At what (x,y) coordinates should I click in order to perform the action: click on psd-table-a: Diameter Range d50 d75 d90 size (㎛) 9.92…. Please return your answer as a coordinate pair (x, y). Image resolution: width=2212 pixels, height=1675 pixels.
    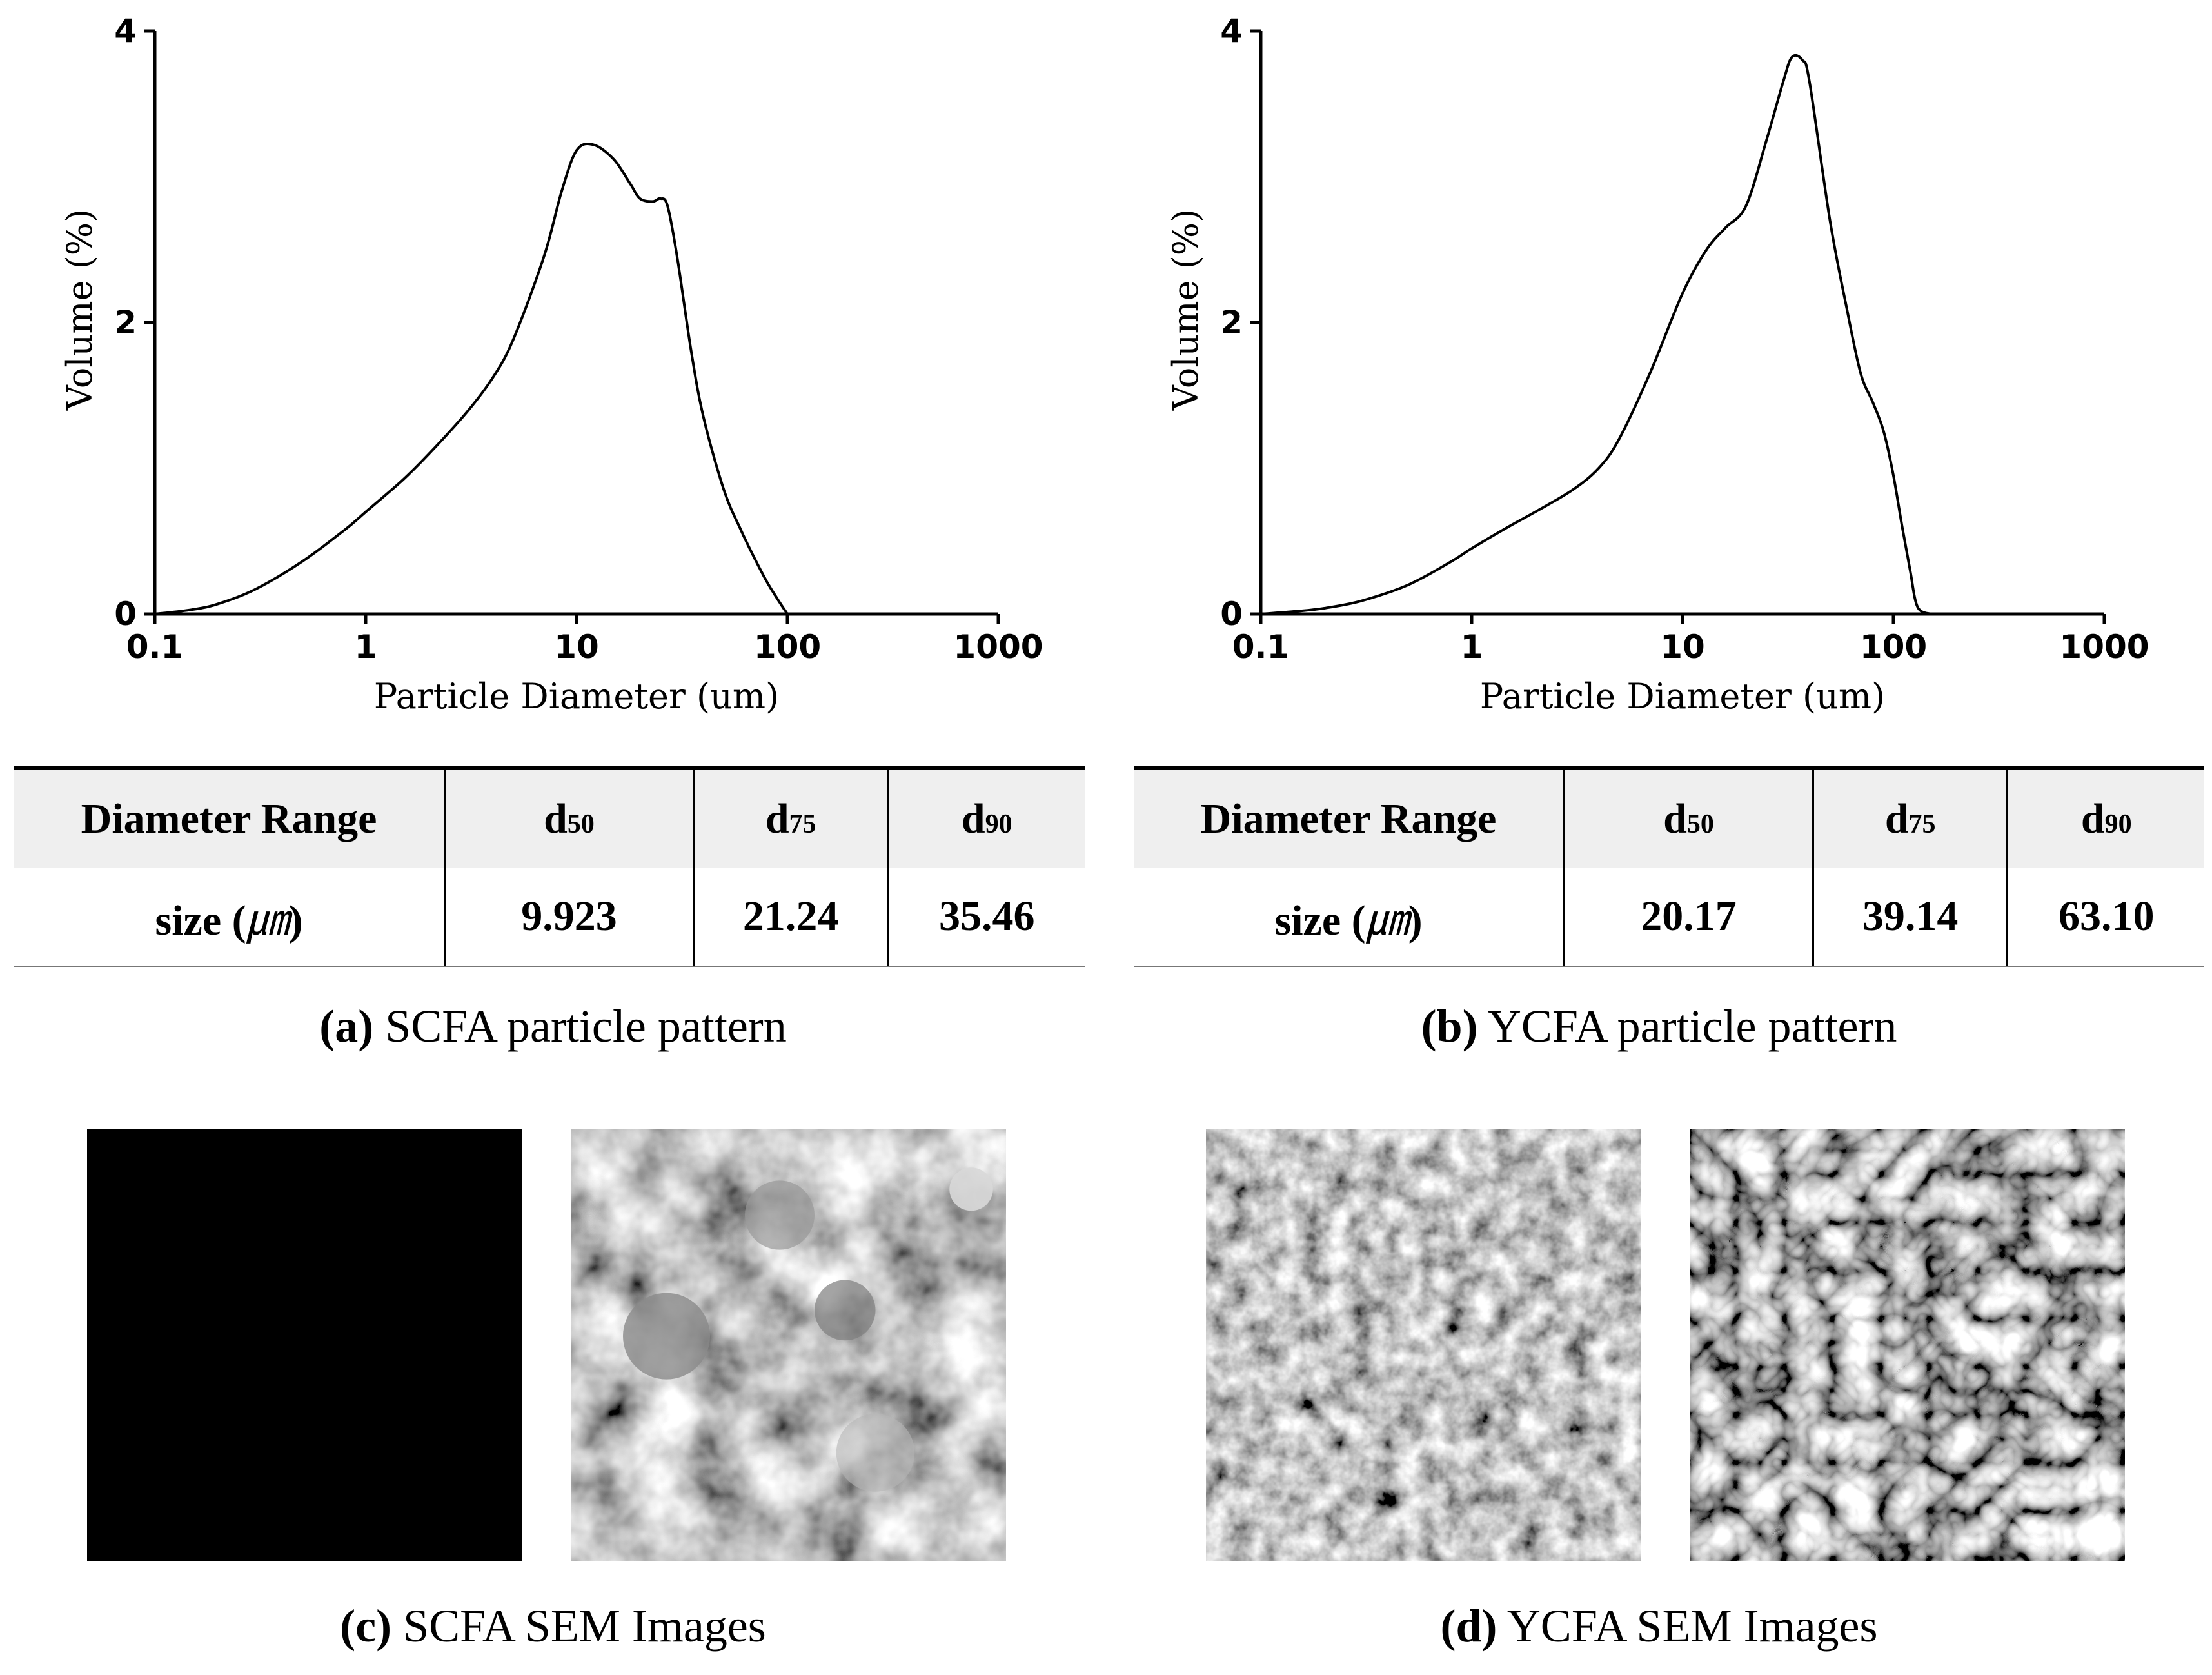
    Looking at the image, I should click on (549, 866).